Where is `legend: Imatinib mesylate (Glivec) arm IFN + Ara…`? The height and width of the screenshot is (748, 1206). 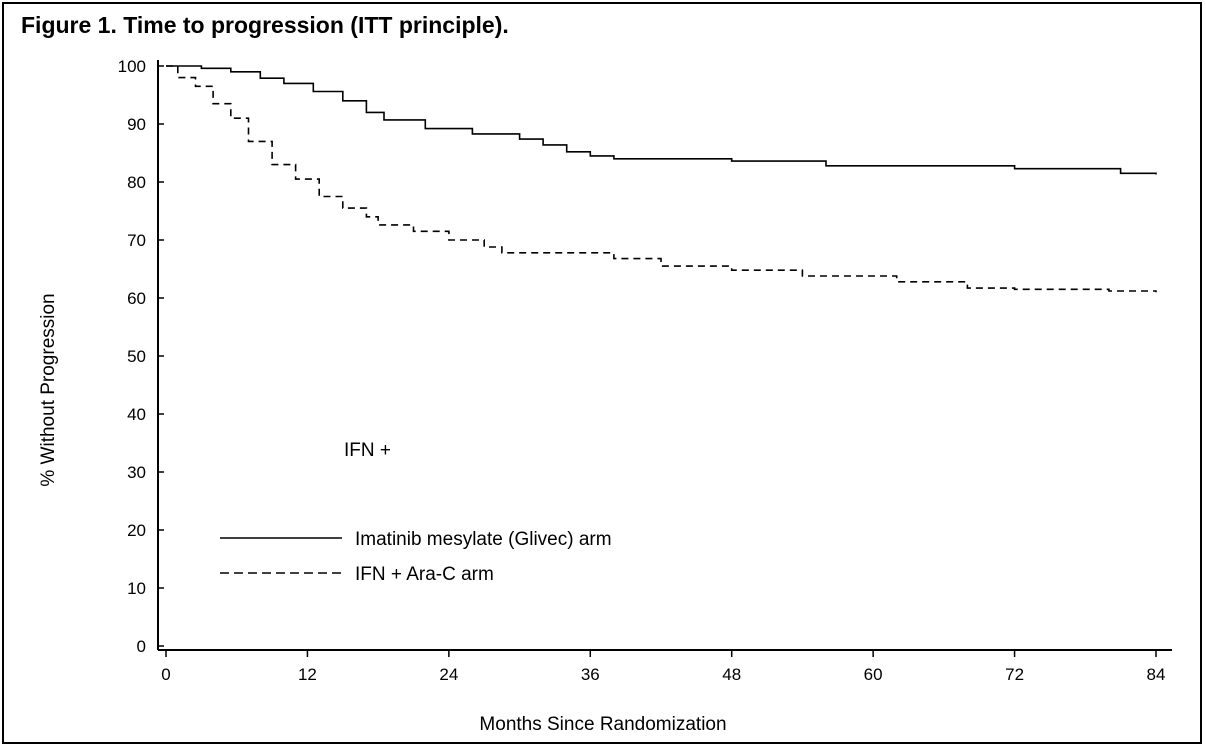 legend: Imatinib mesylate (Glivec) arm IFN + Ara… is located at coordinates (416, 557).